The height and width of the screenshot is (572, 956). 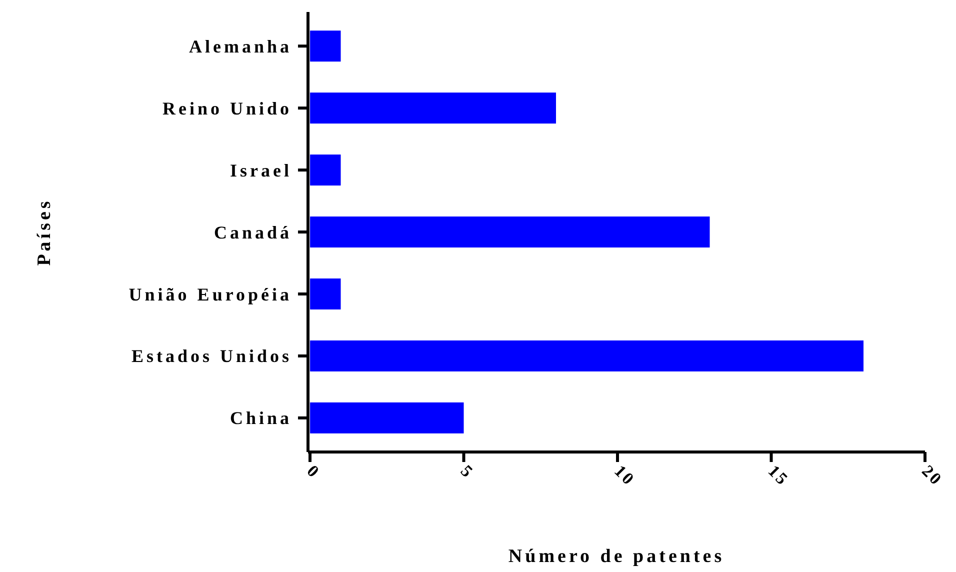 What do you see at coordinates (261, 170) in the screenshot?
I see `y-tick-label: Israel` at bounding box center [261, 170].